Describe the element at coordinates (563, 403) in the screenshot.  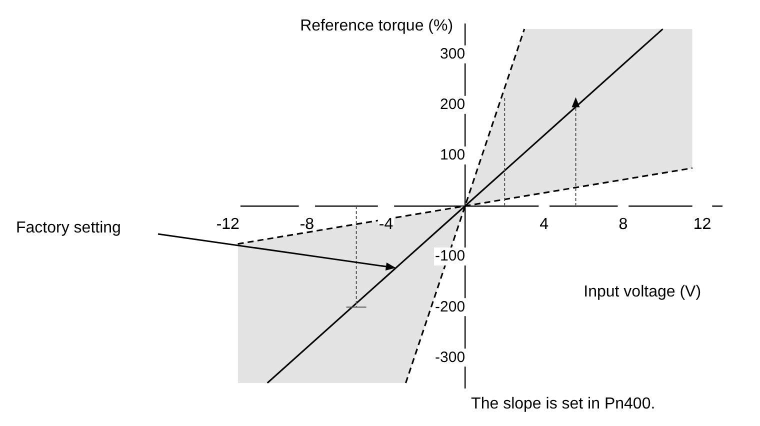
I see `text: The slope is set in Pn400.` at that location.